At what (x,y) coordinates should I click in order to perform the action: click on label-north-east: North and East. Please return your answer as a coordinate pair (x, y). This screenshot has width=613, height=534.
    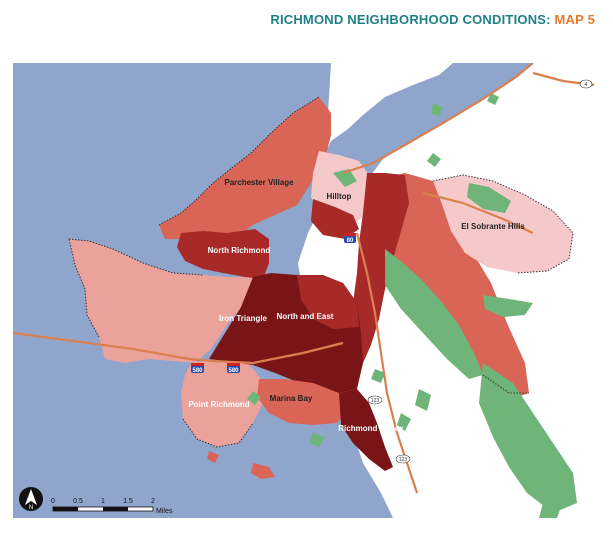
    Looking at the image, I should click on (305, 316).